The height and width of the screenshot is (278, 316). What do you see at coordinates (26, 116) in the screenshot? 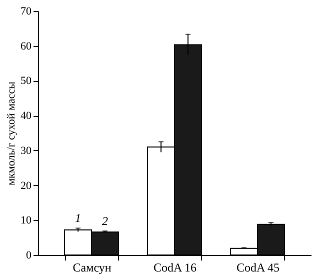
I see `y-tick-label: 40` at bounding box center [26, 116].